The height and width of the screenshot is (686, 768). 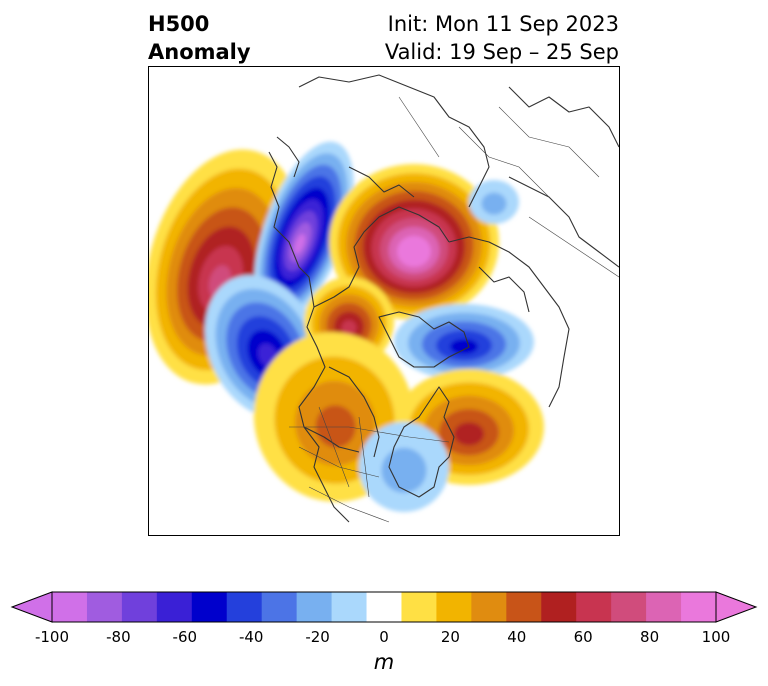 What do you see at coordinates (52, 637) in the screenshot?
I see `colorbar-tick-label: -100` at bounding box center [52, 637].